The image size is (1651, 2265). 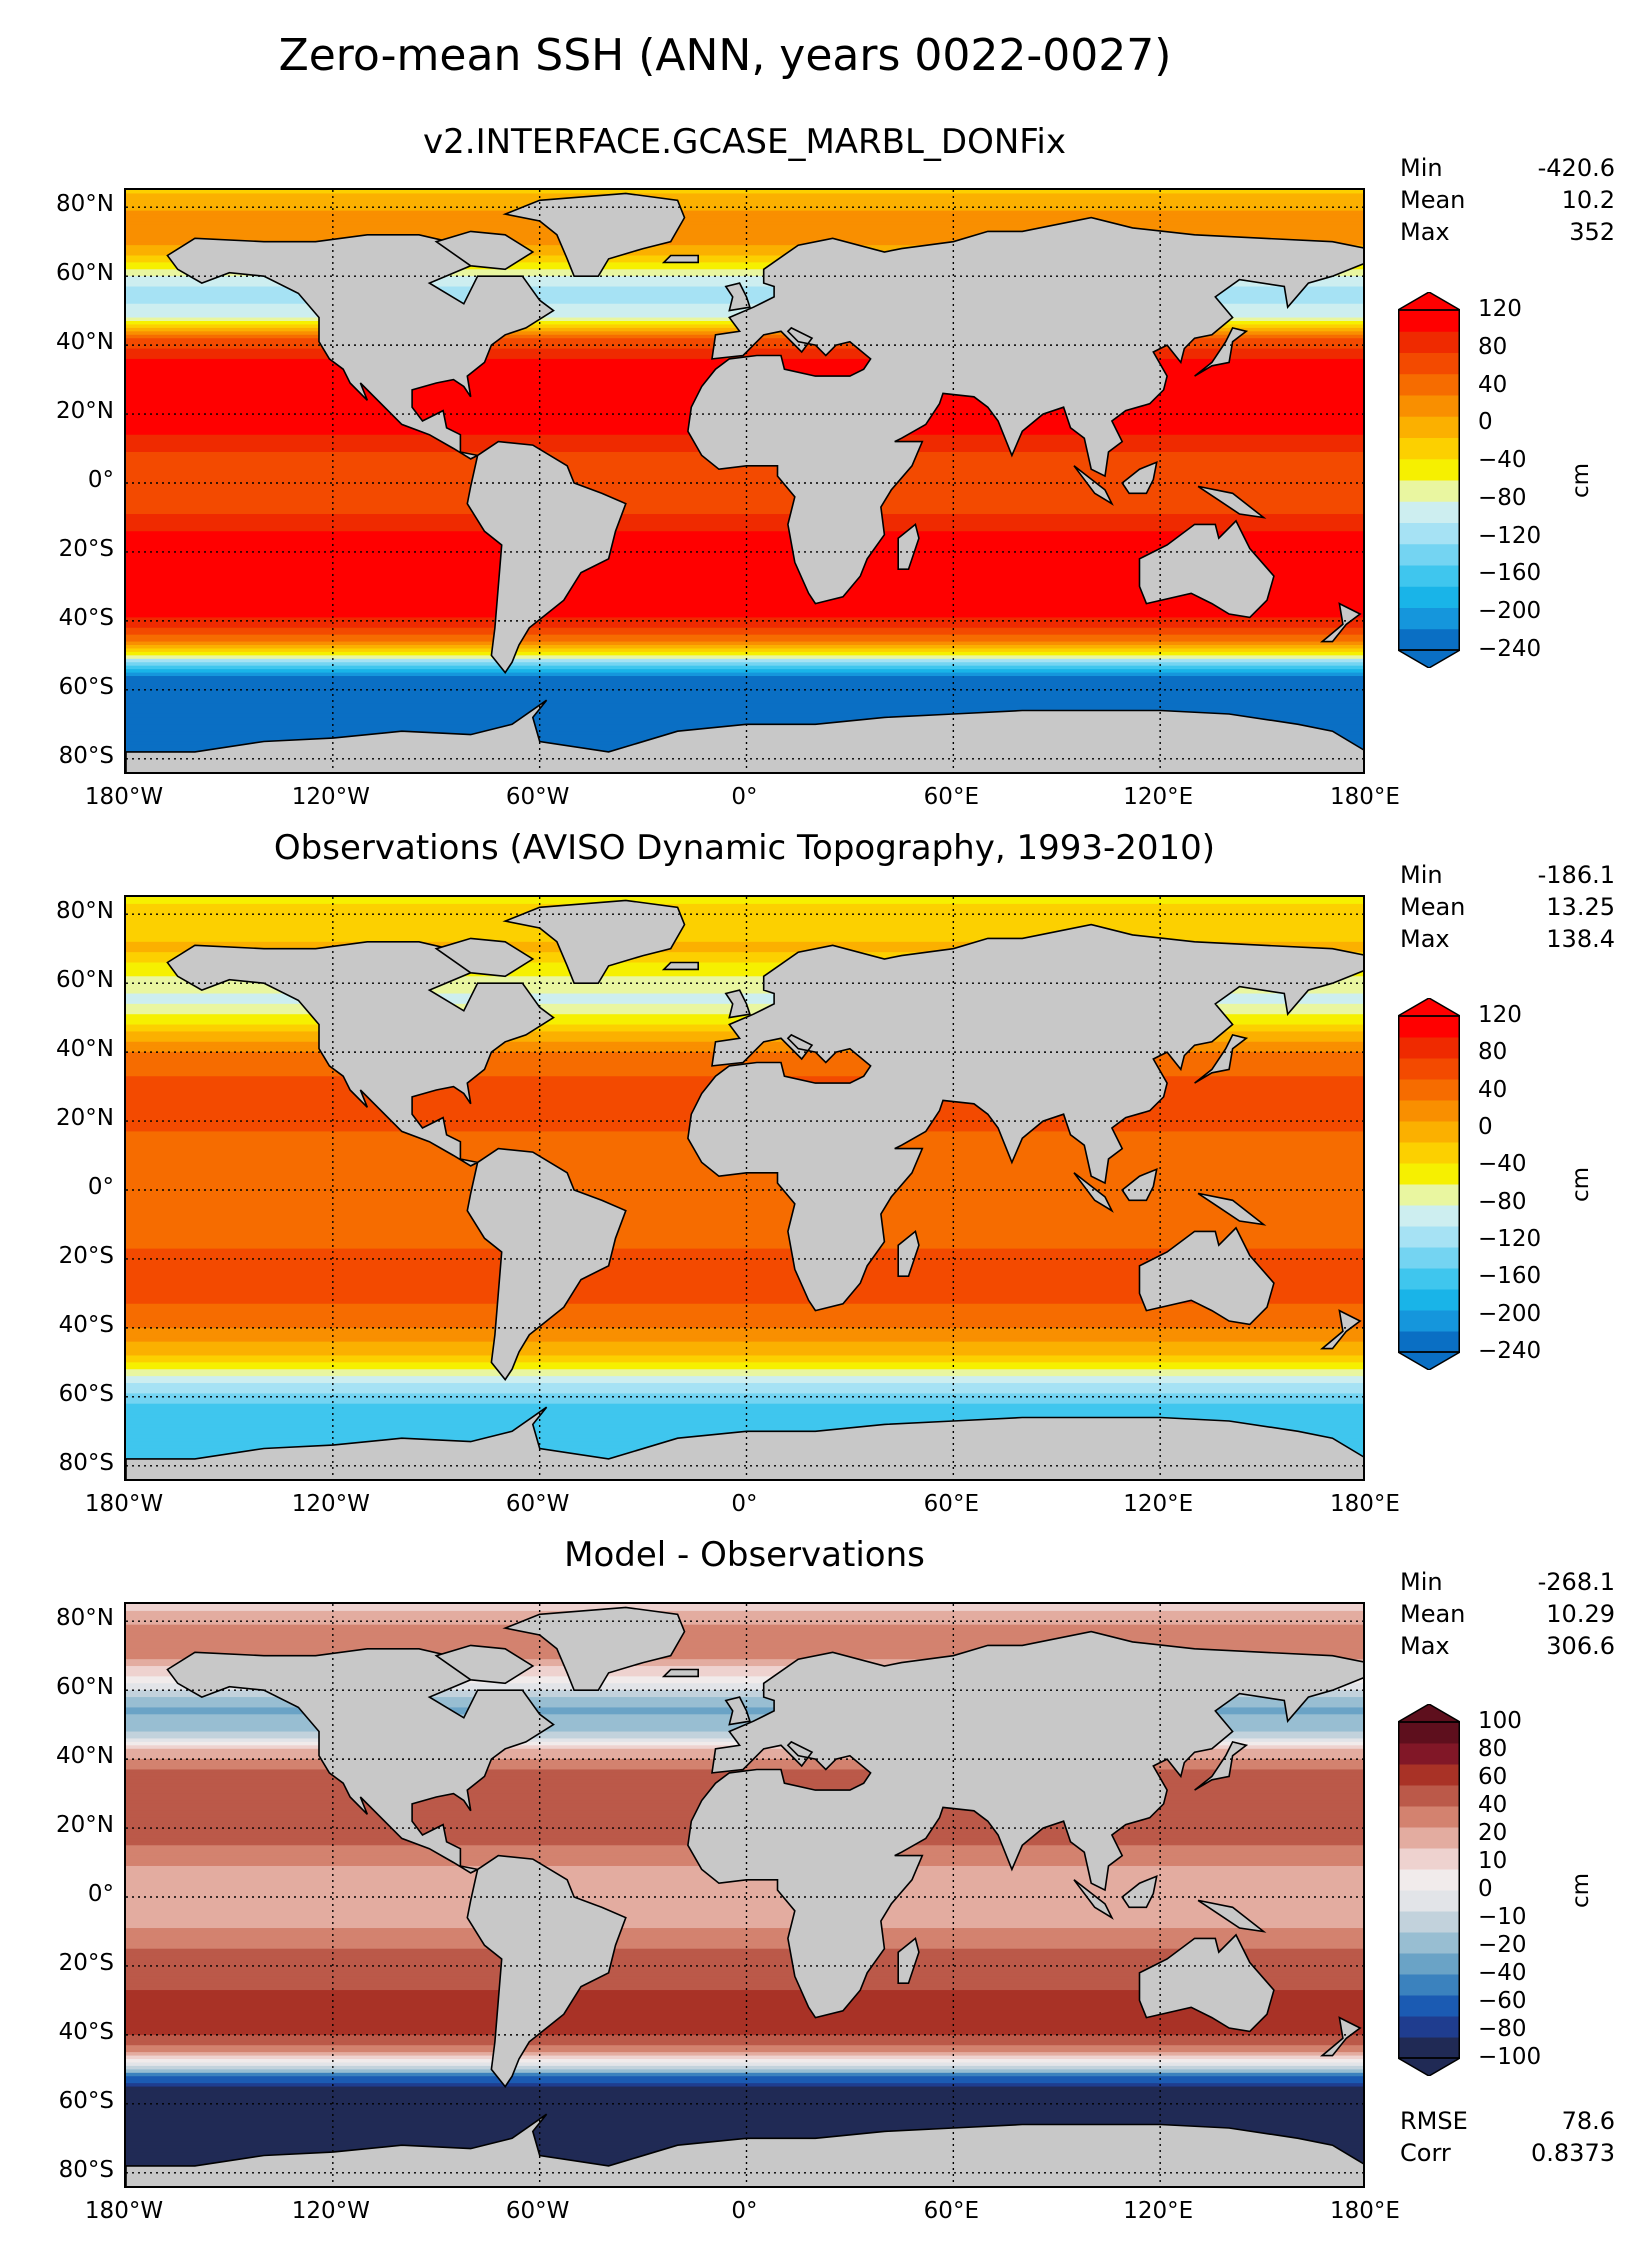 What do you see at coordinates (1493, 1833) in the screenshot?
I see `colorbar-tick-label: 20` at bounding box center [1493, 1833].